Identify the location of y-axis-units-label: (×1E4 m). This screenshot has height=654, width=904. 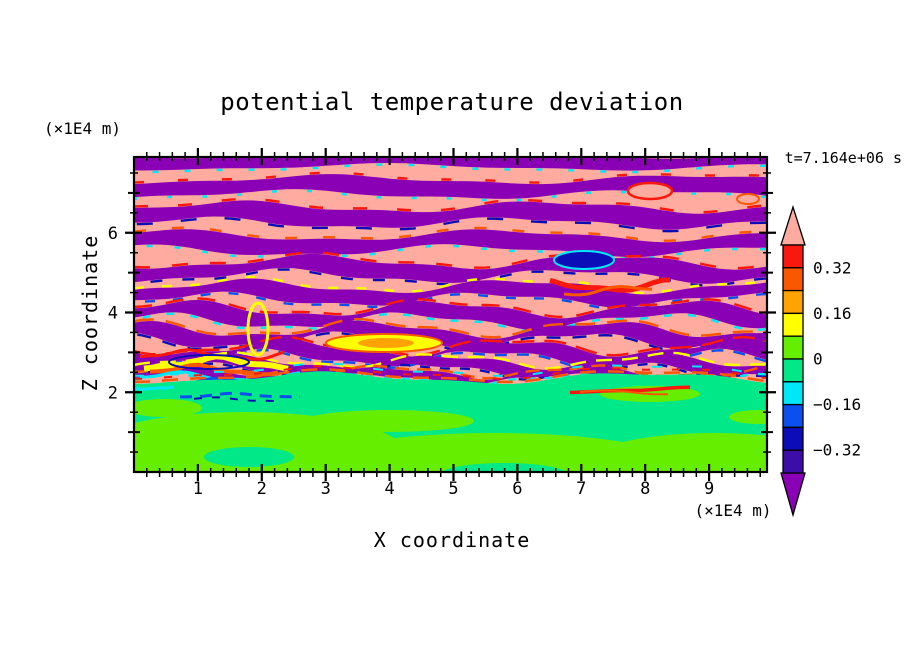
(83, 128).